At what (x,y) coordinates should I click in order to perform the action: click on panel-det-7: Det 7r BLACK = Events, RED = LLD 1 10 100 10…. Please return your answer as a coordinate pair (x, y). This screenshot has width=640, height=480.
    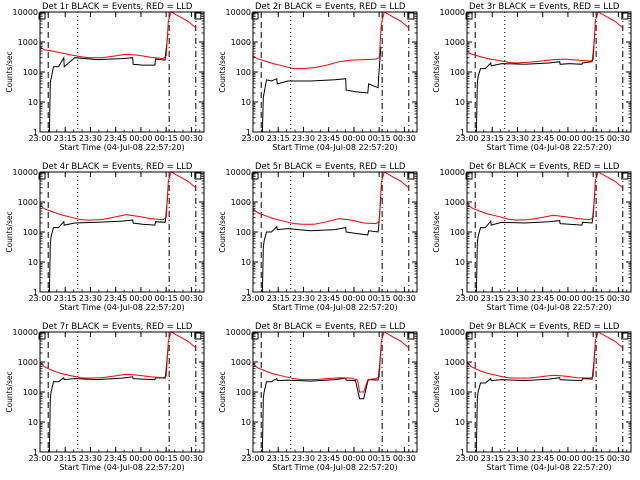
    Looking at the image, I should click on (105, 397).